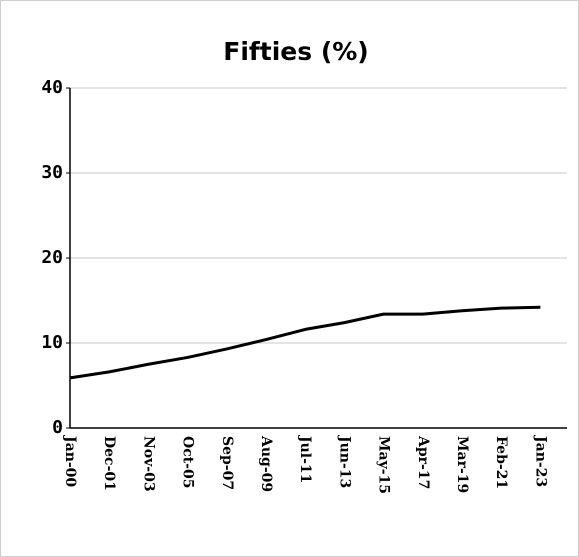 This screenshot has height=557, width=579. What do you see at coordinates (266, 463) in the screenshot?
I see `x-tick-label: Aug-09` at bounding box center [266, 463].